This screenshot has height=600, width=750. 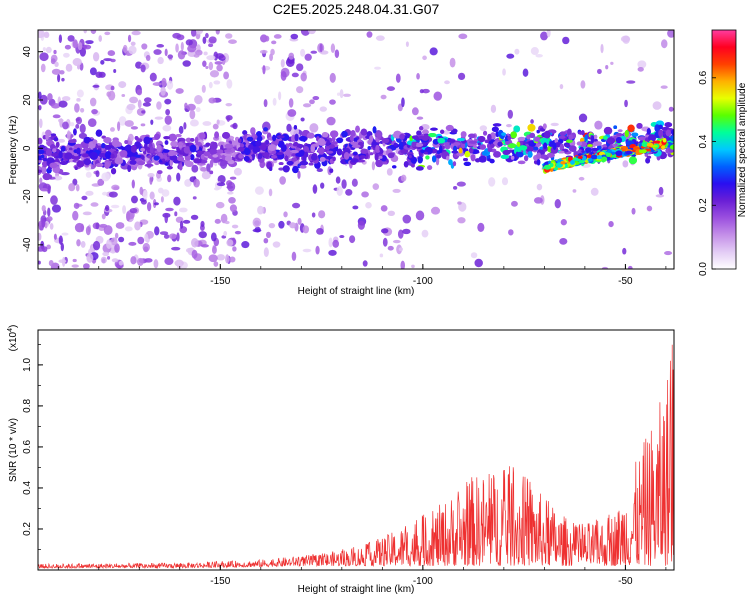 I want to click on snr-x-ticks: -150 -100 -50, so click(x=362, y=576).